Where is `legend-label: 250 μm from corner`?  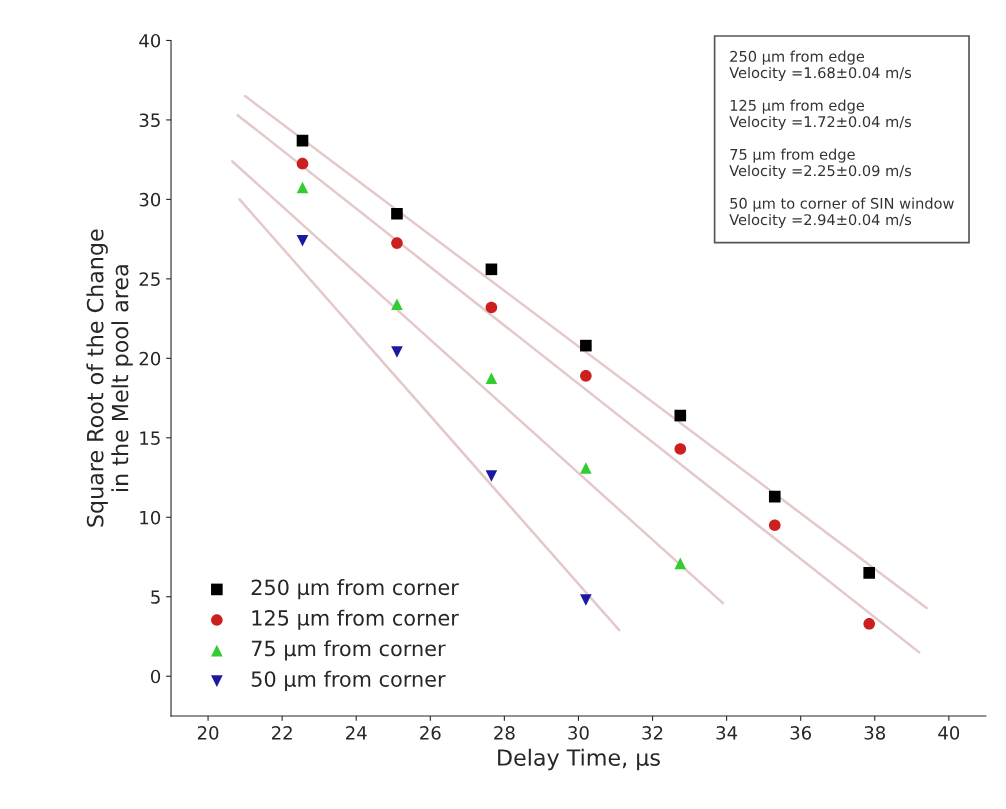 legend-label: 250 μm from corner is located at coordinates (355, 589).